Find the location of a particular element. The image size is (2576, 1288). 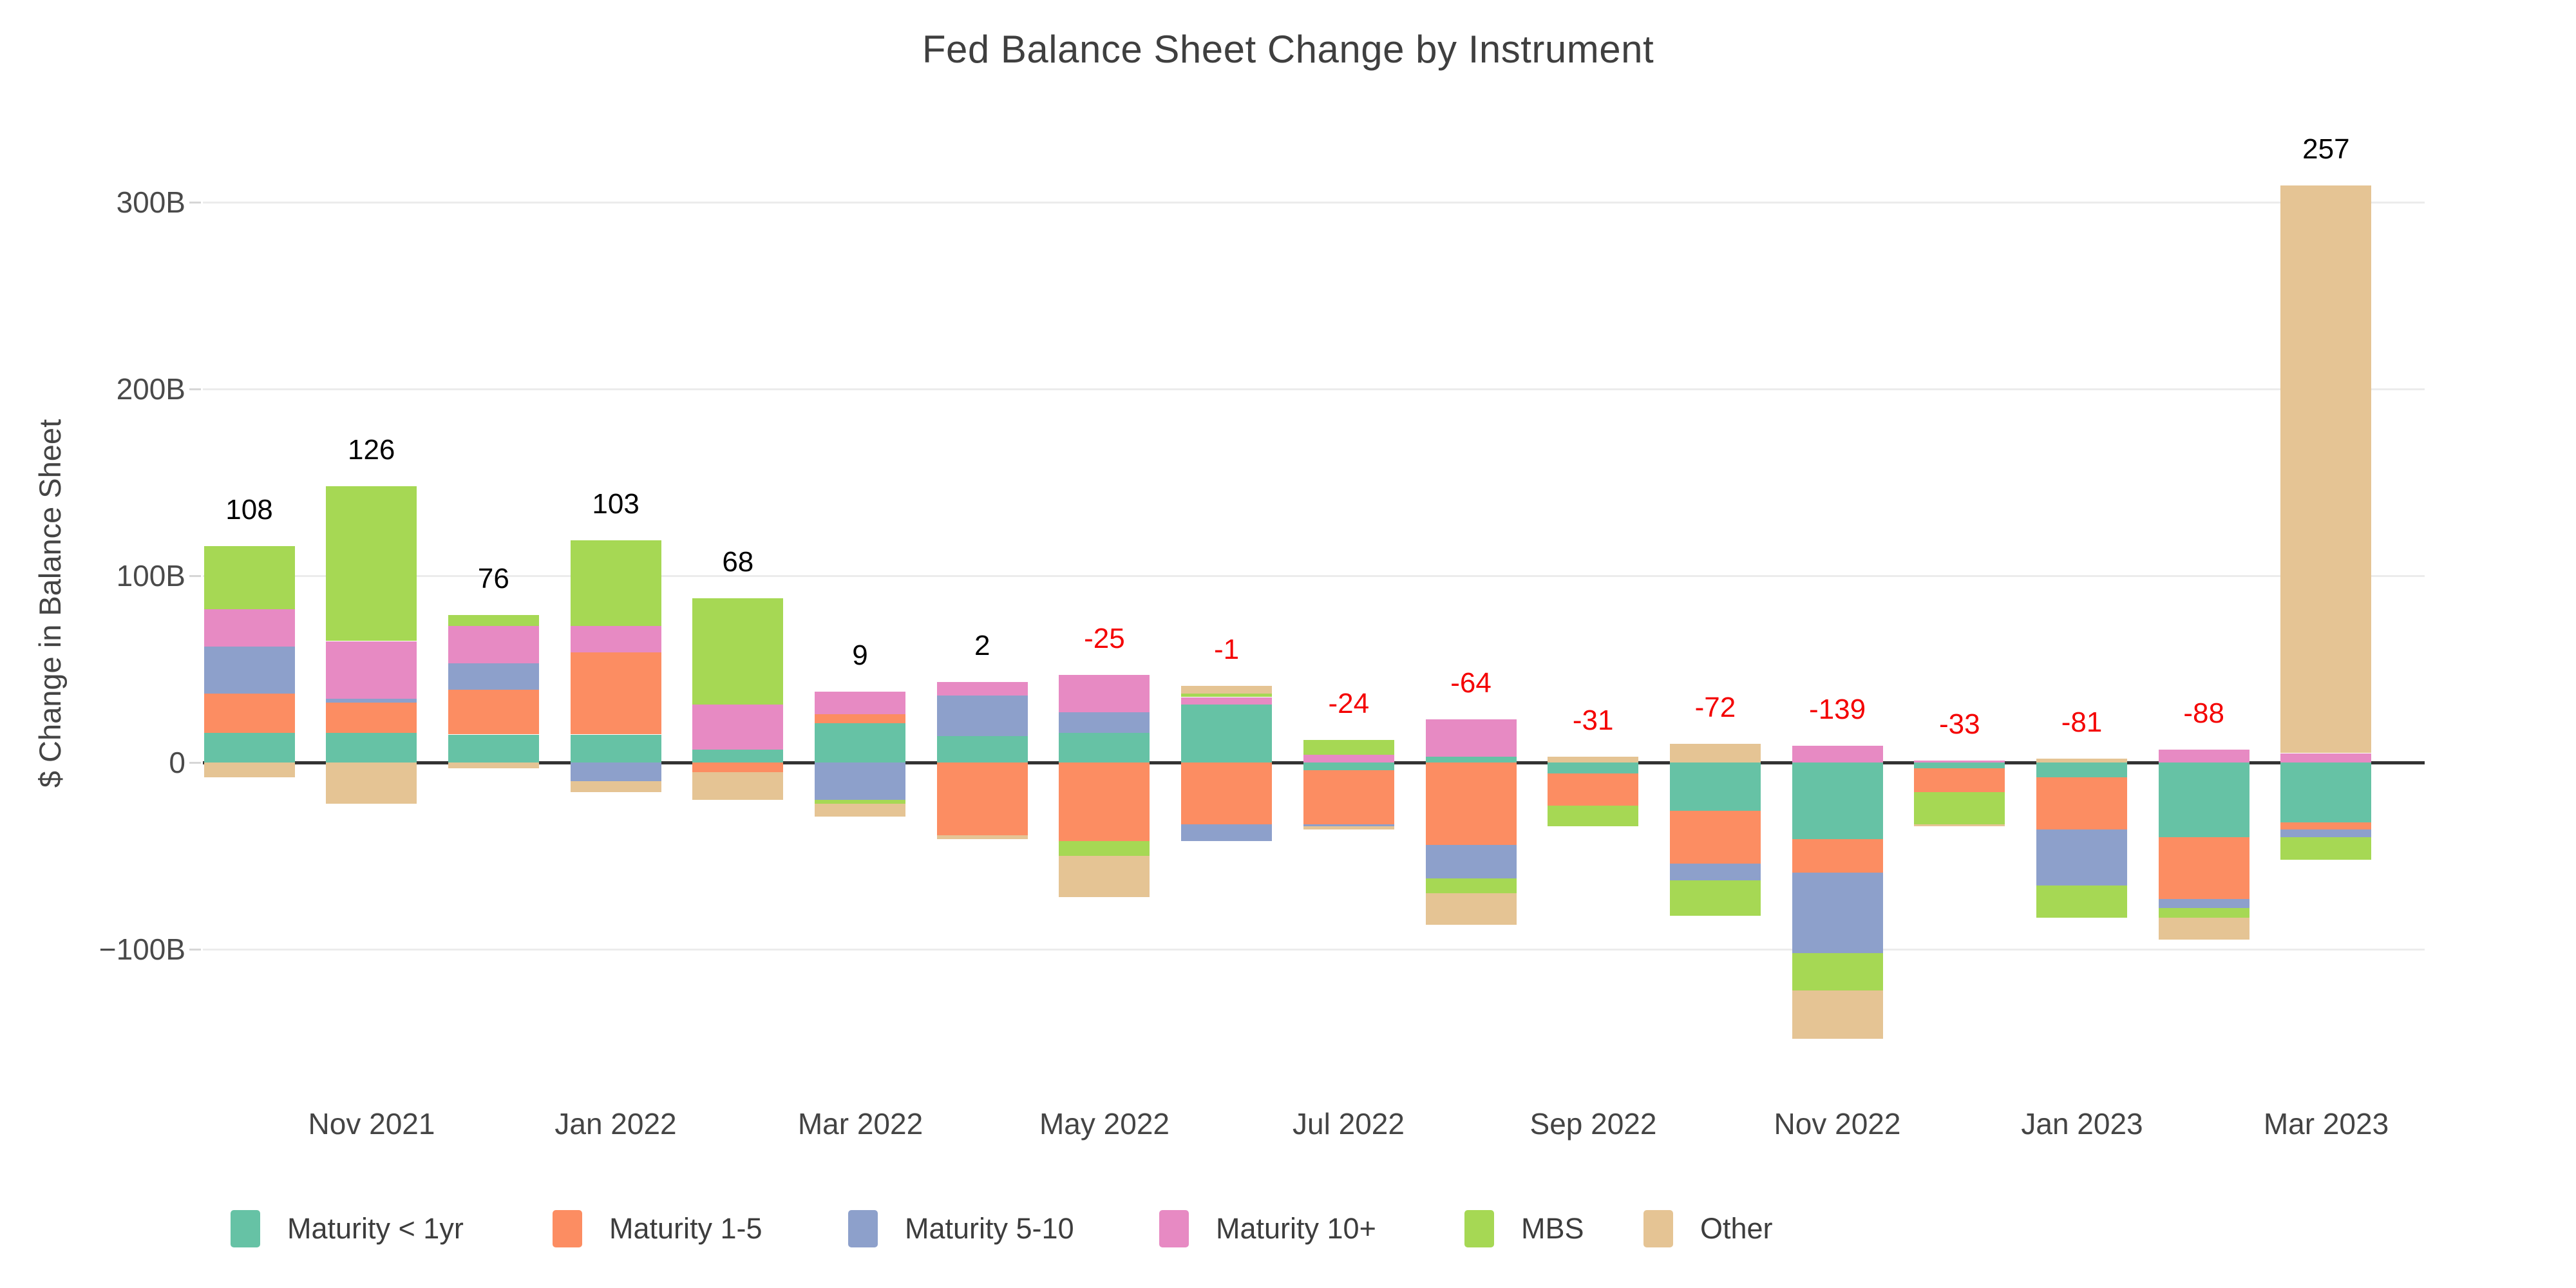

legend-item-maturity-5-10: Maturity 5-10 is located at coordinates (961, 1228).